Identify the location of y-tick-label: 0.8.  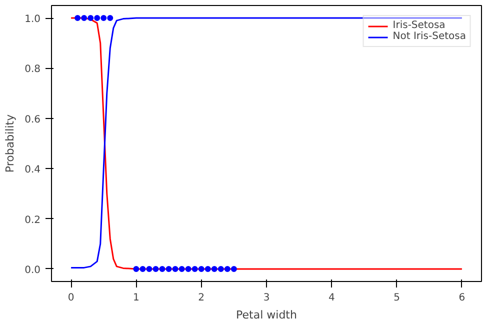
(32, 70).